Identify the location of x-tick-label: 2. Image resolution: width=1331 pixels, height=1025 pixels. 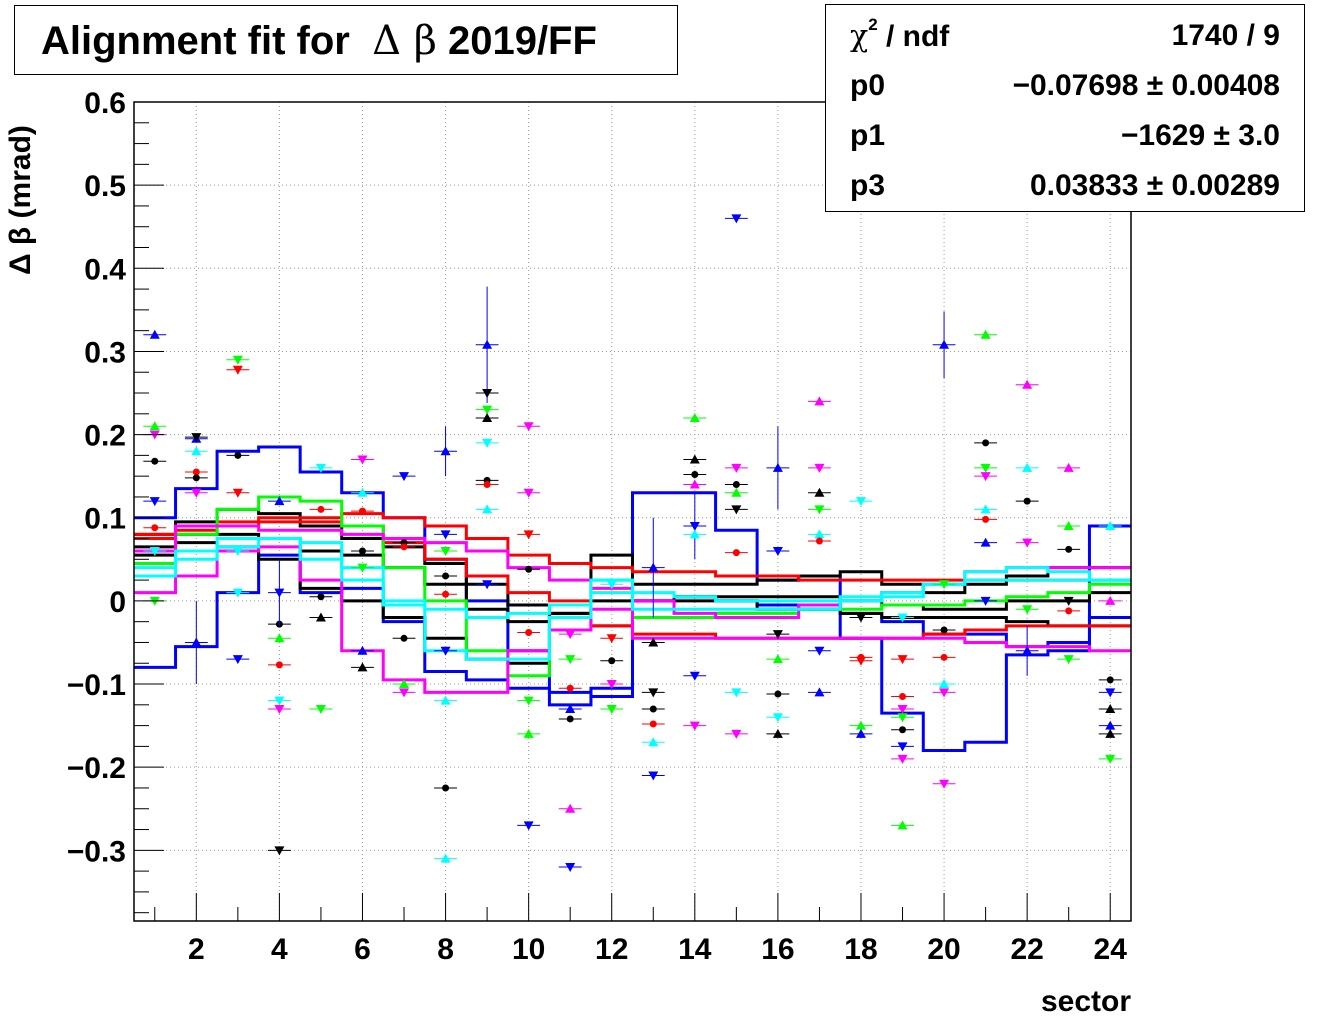
(196, 949).